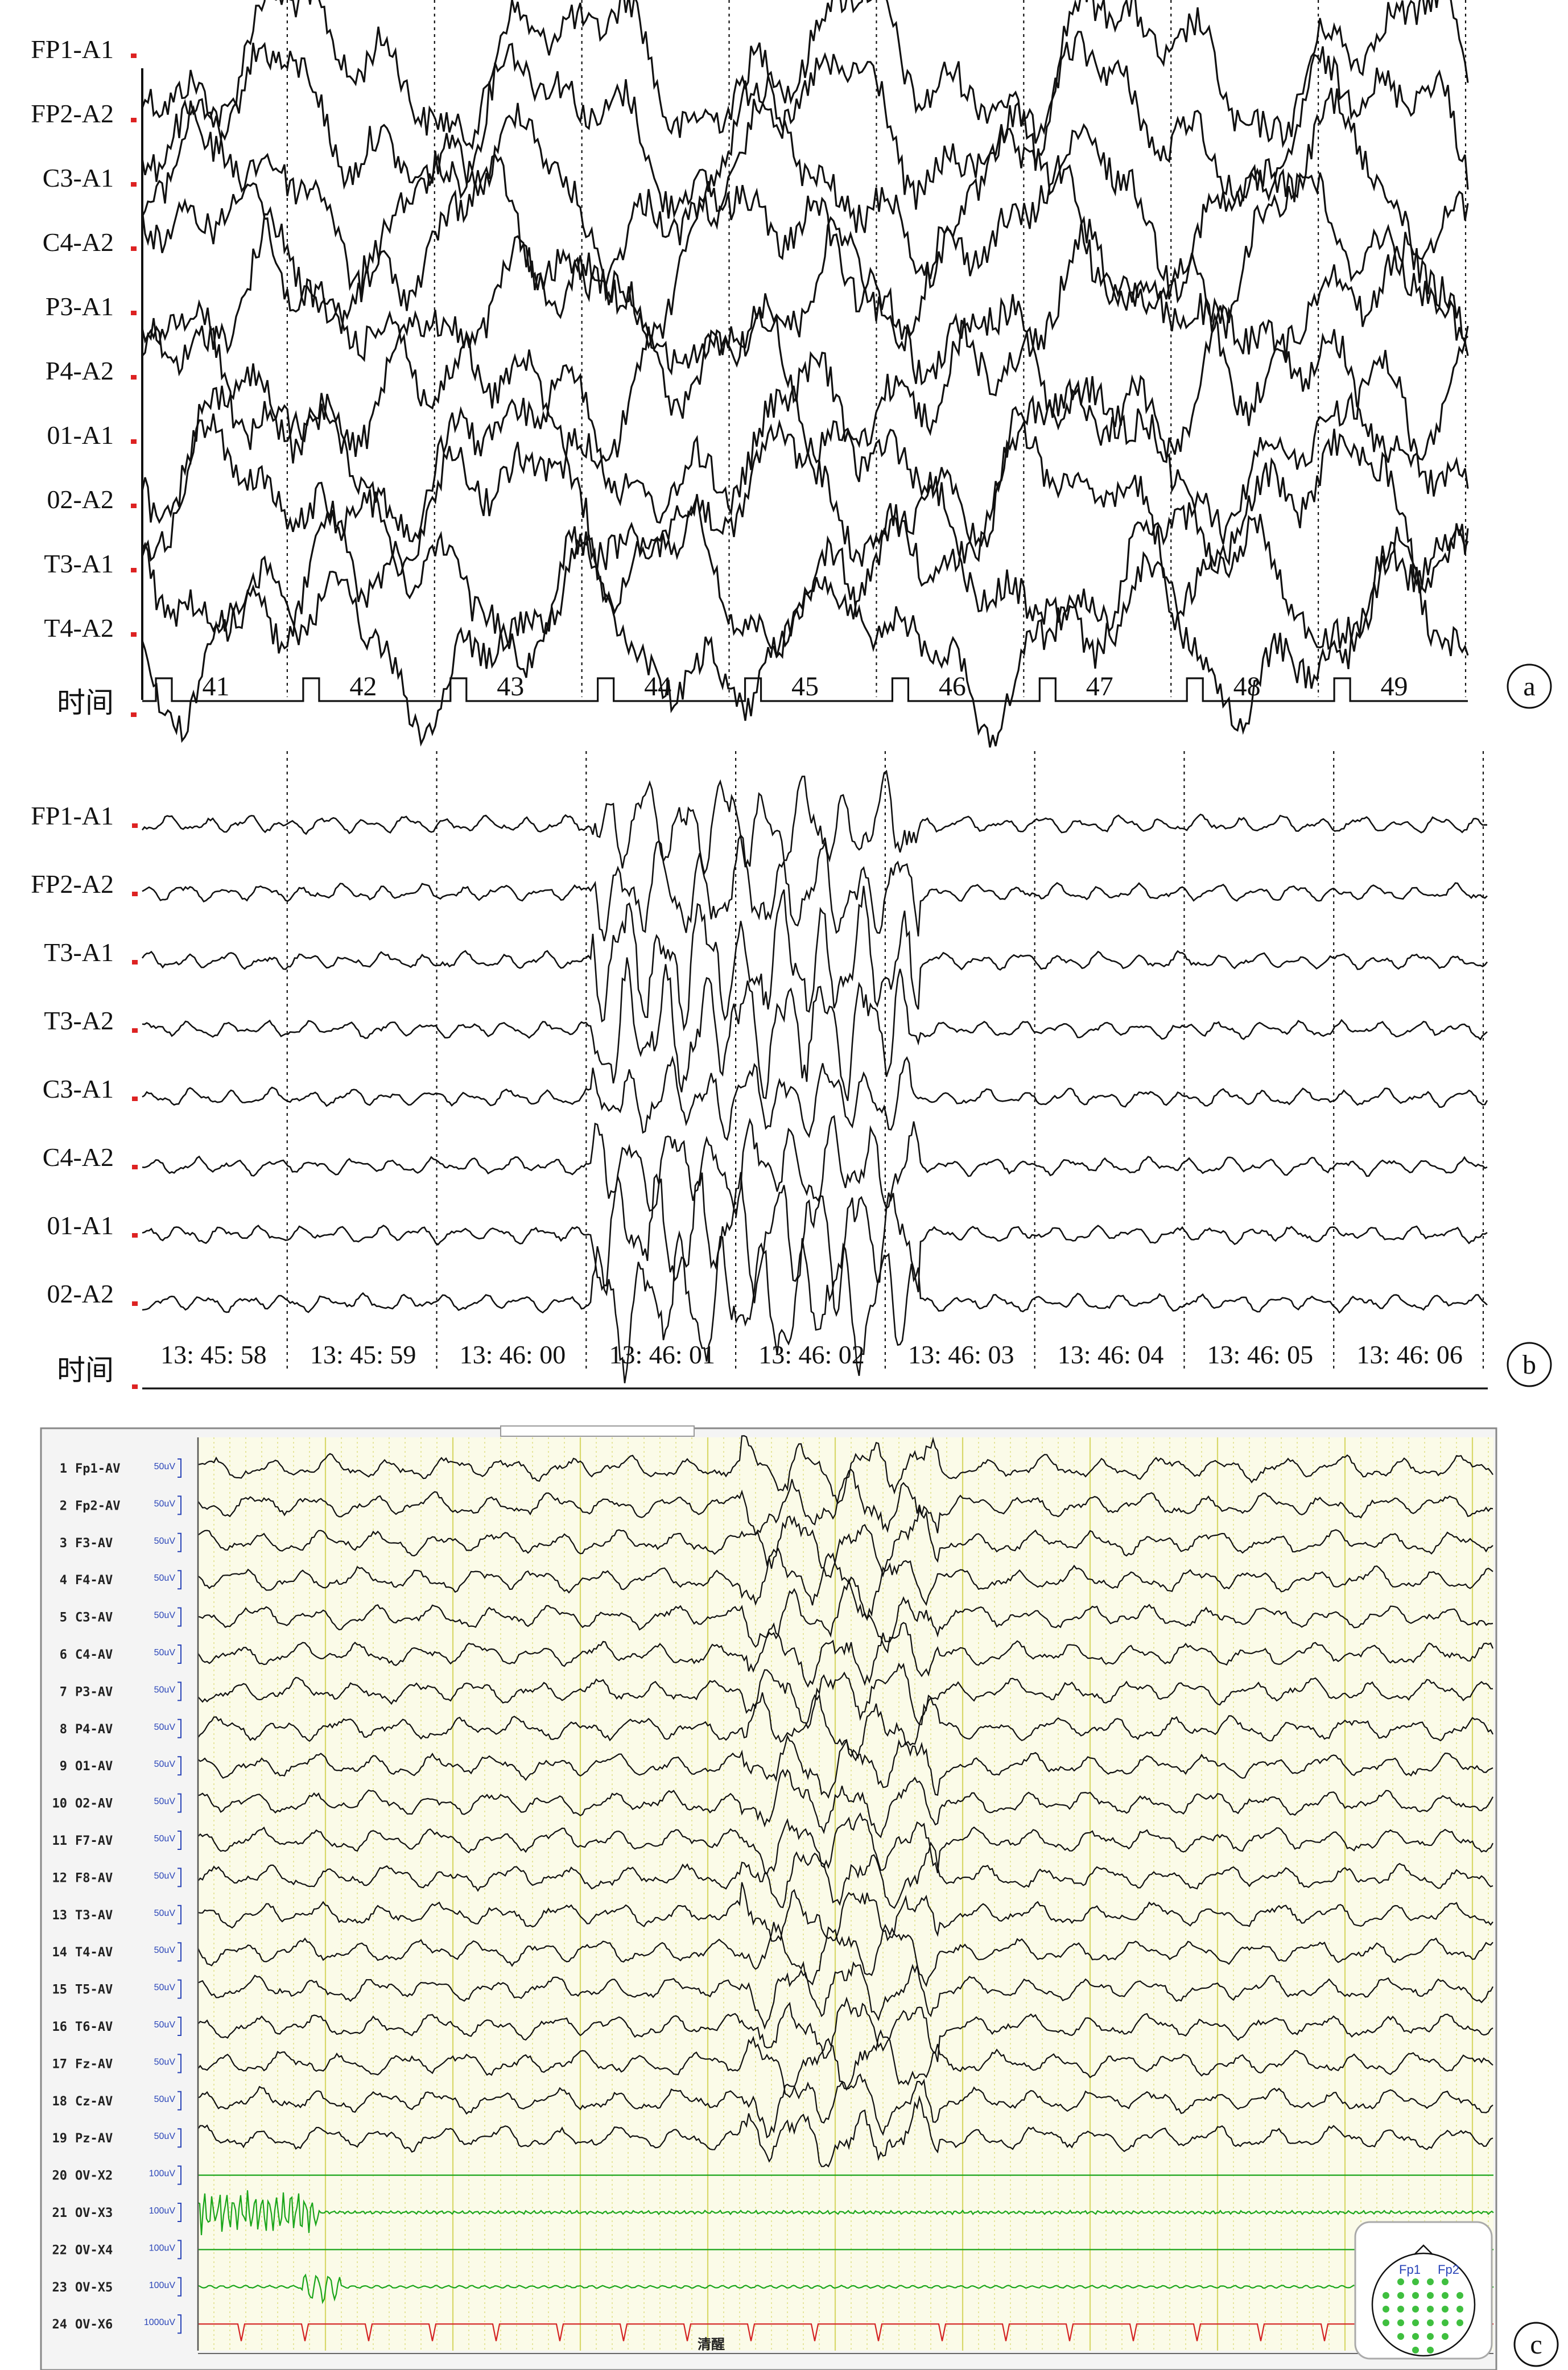 The height and width of the screenshot is (2370, 1568). I want to click on time-pulse-line, so click(805, 689).